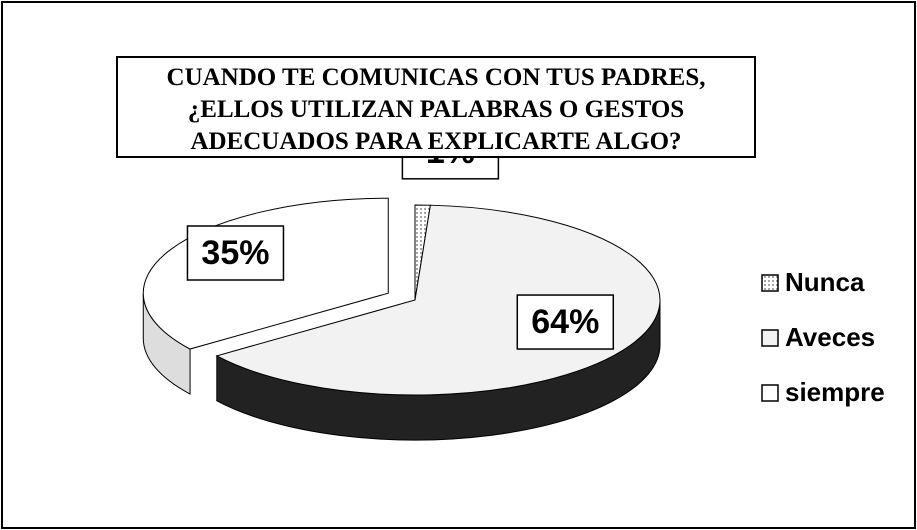 The height and width of the screenshot is (530, 917). I want to click on legend-label: siempre, so click(835, 392).